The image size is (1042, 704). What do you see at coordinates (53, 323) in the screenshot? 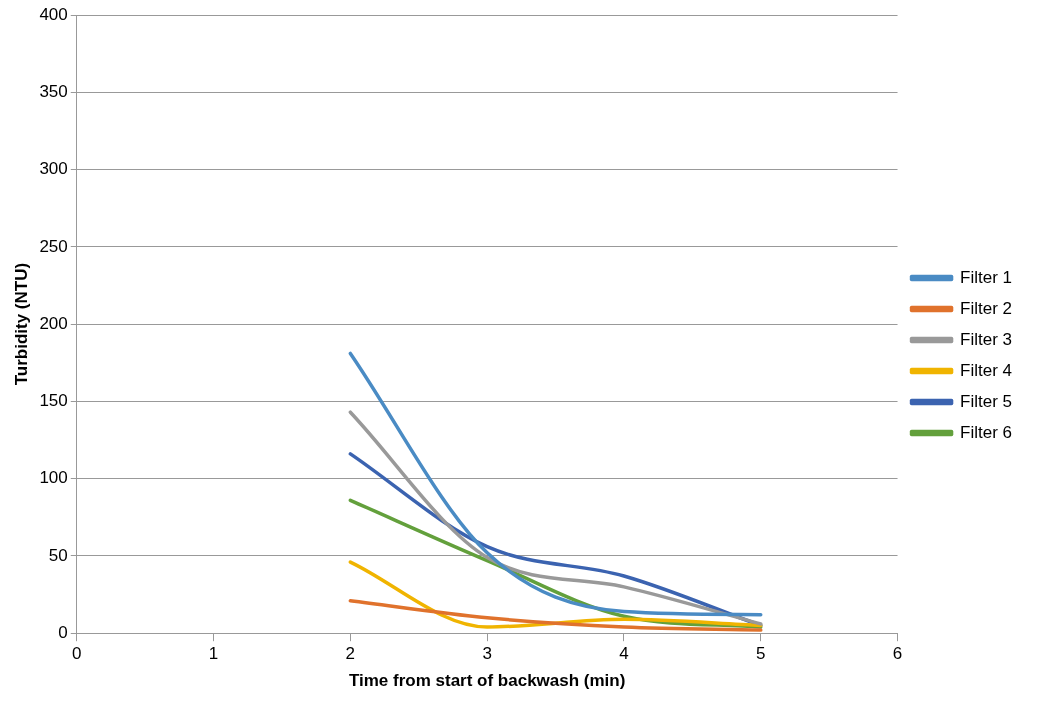
I see `y-tick-label: 200` at bounding box center [53, 323].